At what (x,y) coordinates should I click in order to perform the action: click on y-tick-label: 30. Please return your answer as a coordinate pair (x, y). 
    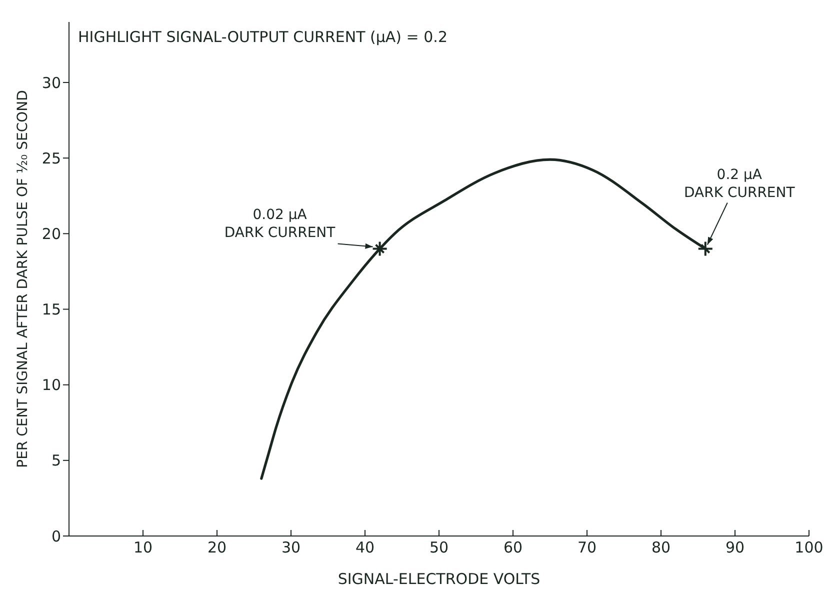
    Looking at the image, I should click on (51, 83).